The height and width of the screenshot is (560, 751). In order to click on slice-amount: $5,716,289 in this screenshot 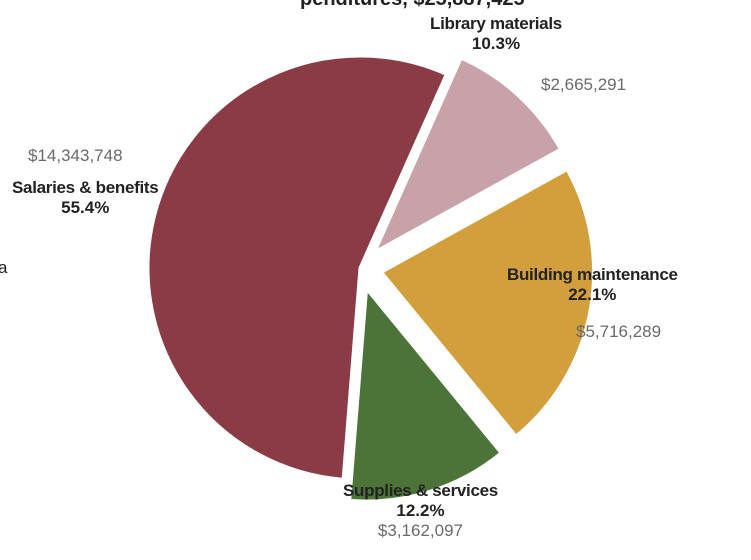, I will do `click(619, 331)`.